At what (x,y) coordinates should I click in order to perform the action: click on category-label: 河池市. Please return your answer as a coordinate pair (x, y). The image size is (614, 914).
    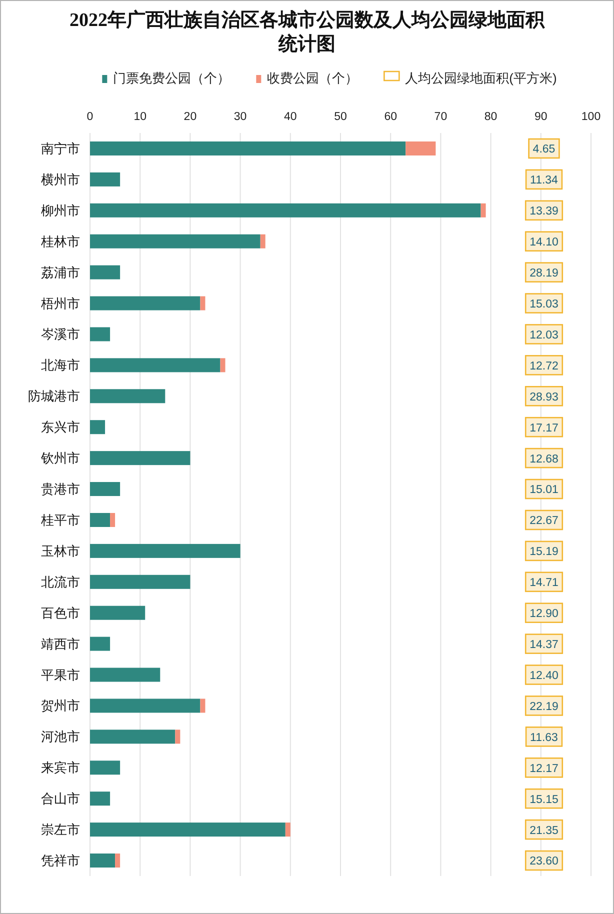
    Looking at the image, I should click on (60, 736).